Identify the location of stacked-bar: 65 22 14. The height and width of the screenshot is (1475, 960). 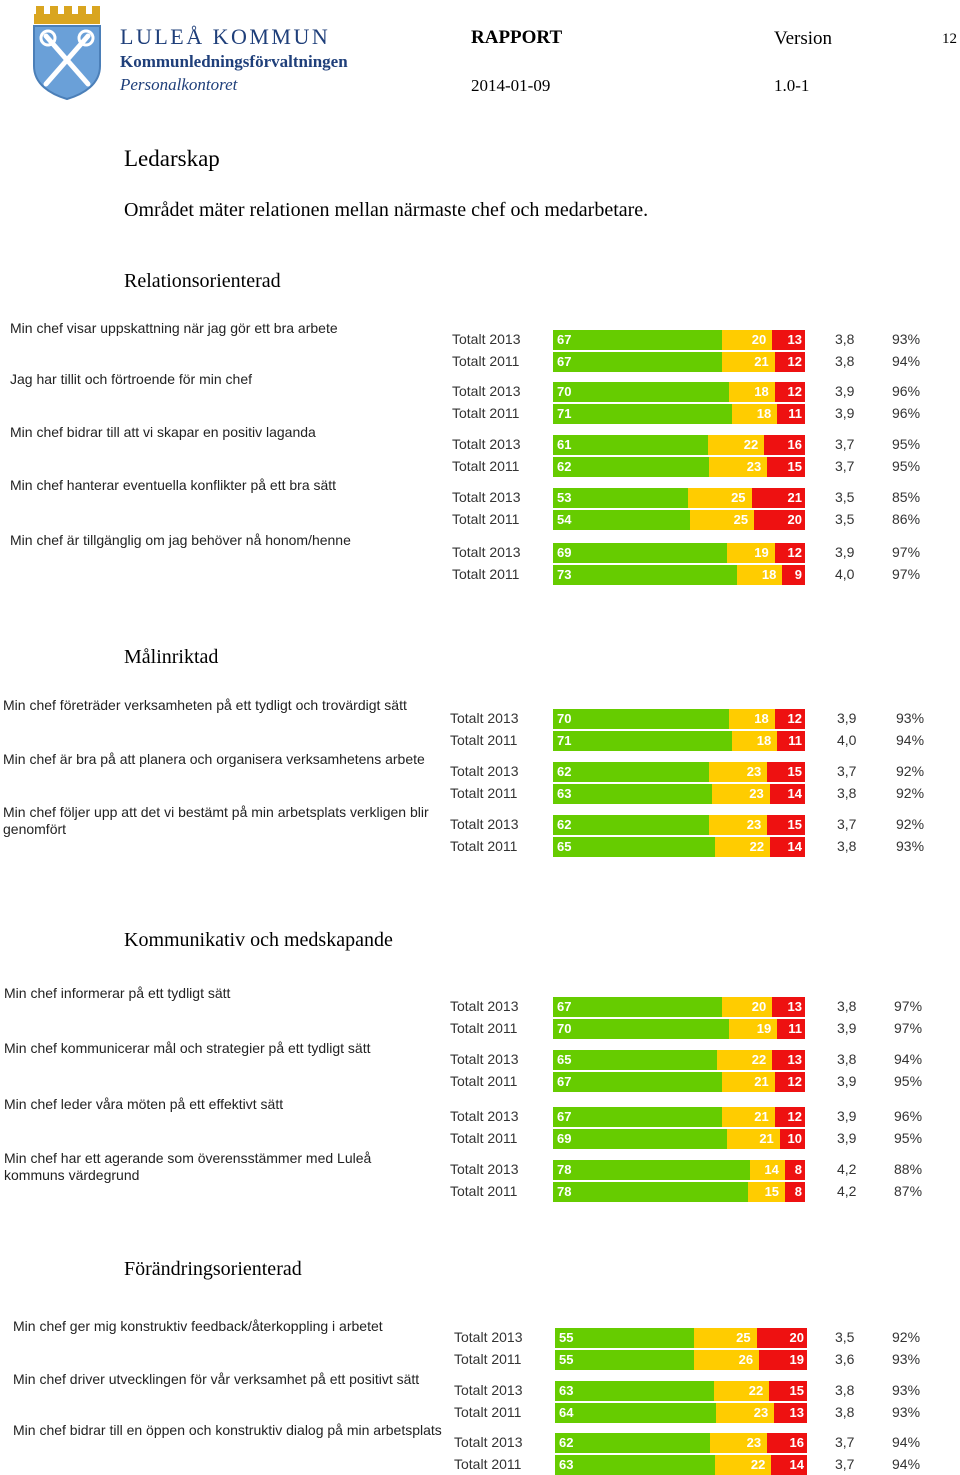
(679, 847).